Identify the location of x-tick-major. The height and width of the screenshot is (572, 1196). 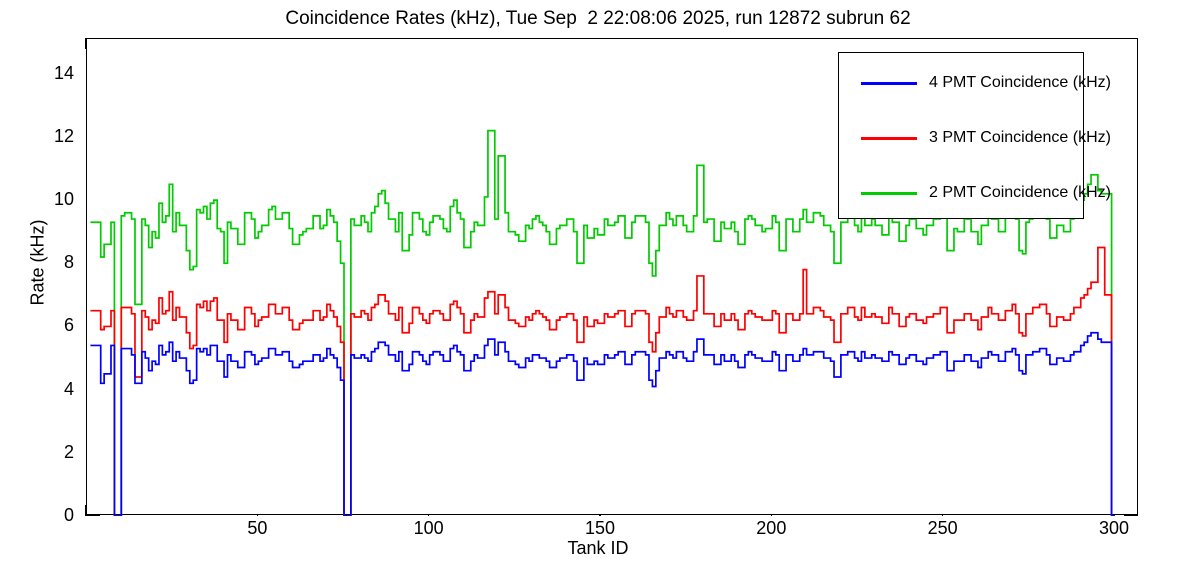
(86, 510).